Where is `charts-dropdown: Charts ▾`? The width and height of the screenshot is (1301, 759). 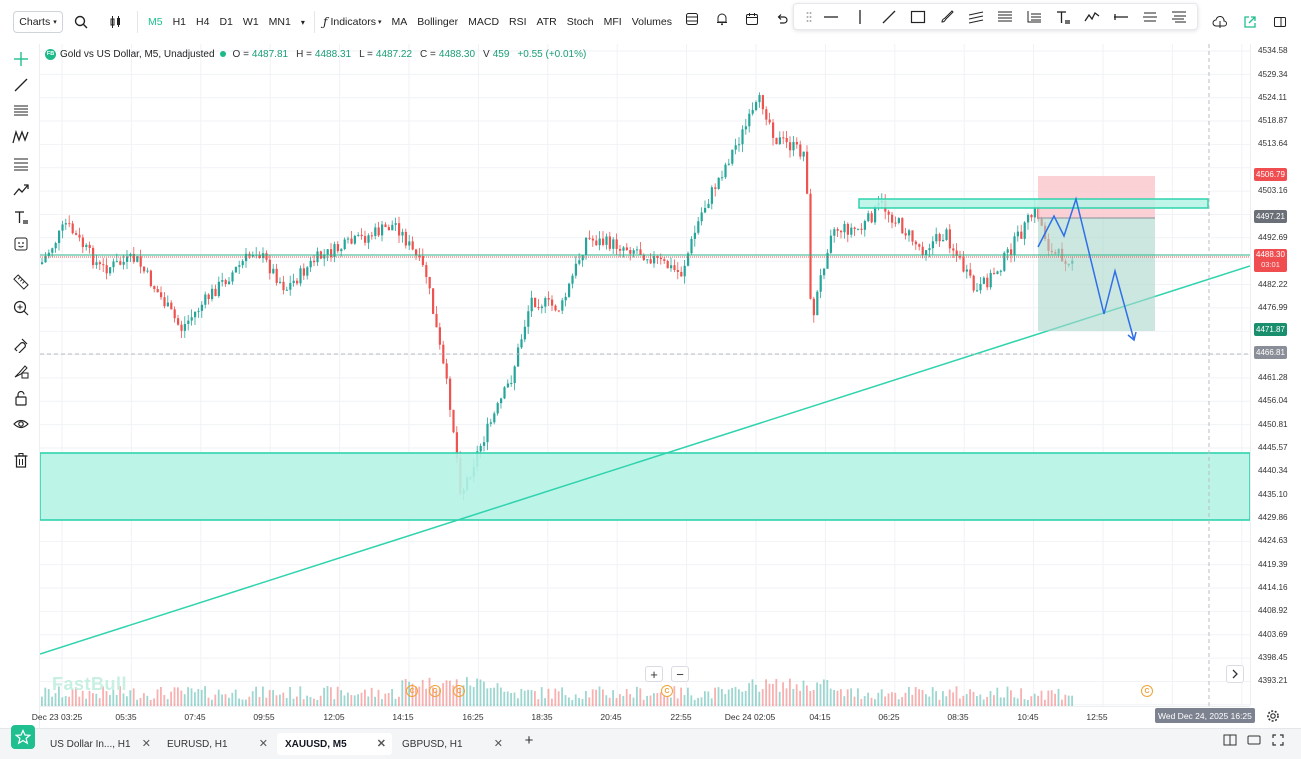 charts-dropdown: Charts ▾ is located at coordinates (38, 22).